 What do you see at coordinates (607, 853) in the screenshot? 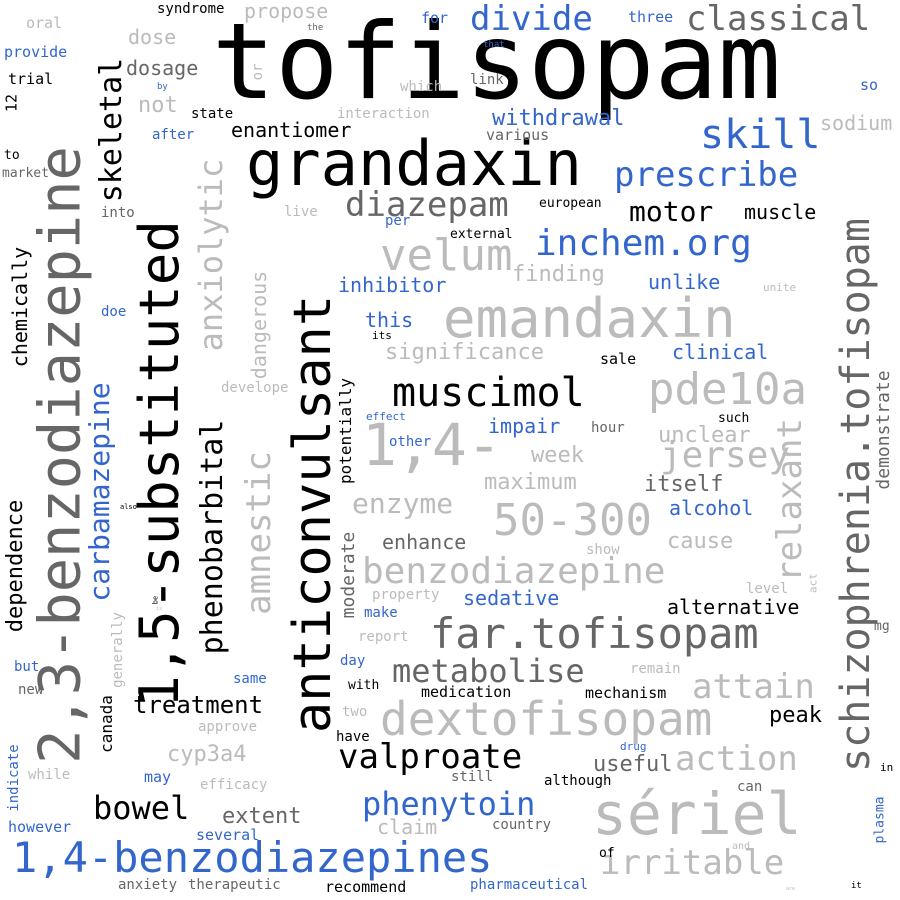
I see `word-cloud-word: of` at bounding box center [607, 853].